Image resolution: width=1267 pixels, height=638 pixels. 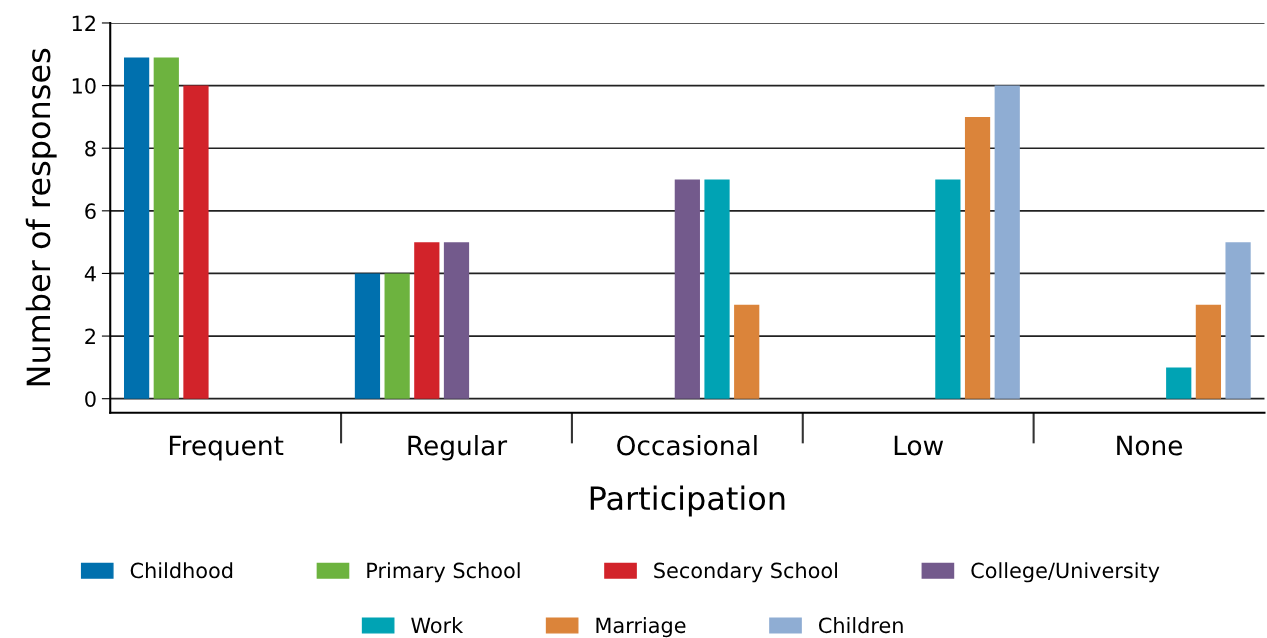 What do you see at coordinates (437, 625) in the screenshot?
I see `legend-label: Work` at bounding box center [437, 625].